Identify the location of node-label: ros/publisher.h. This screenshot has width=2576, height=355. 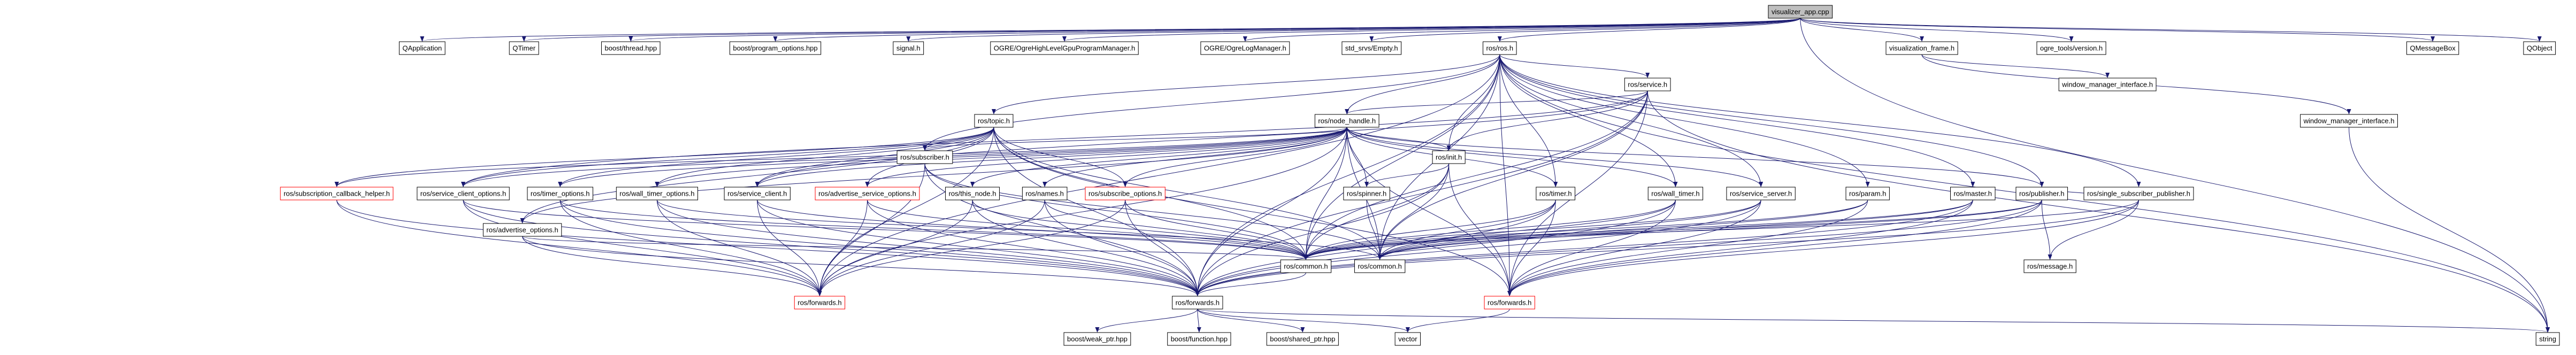
(2042, 193).